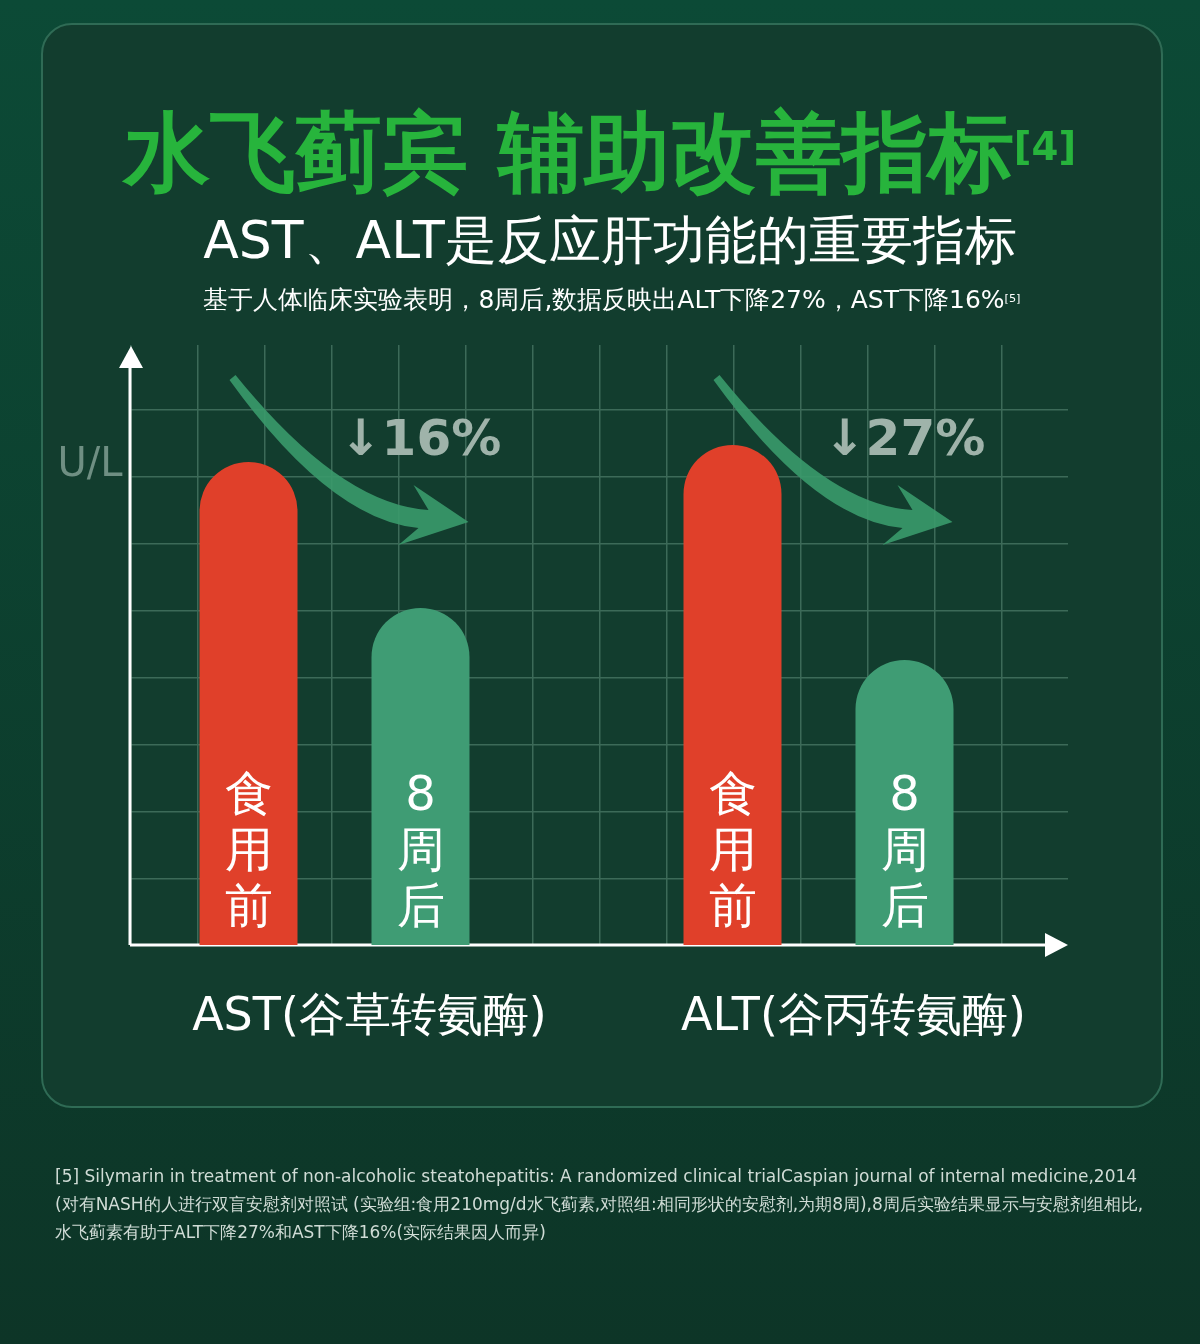 This screenshot has width=1200, height=1344. What do you see at coordinates (599, 1204) in the screenshot?
I see `text: (对有NASH的人进行双盲安慰剂对照试 (实验组:食用210mg/d水飞蓟素,对照组:相同形状的安慰剂,为期8周),8周后实验结果显示与安慰剂组相比,` at bounding box center [599, 1204].